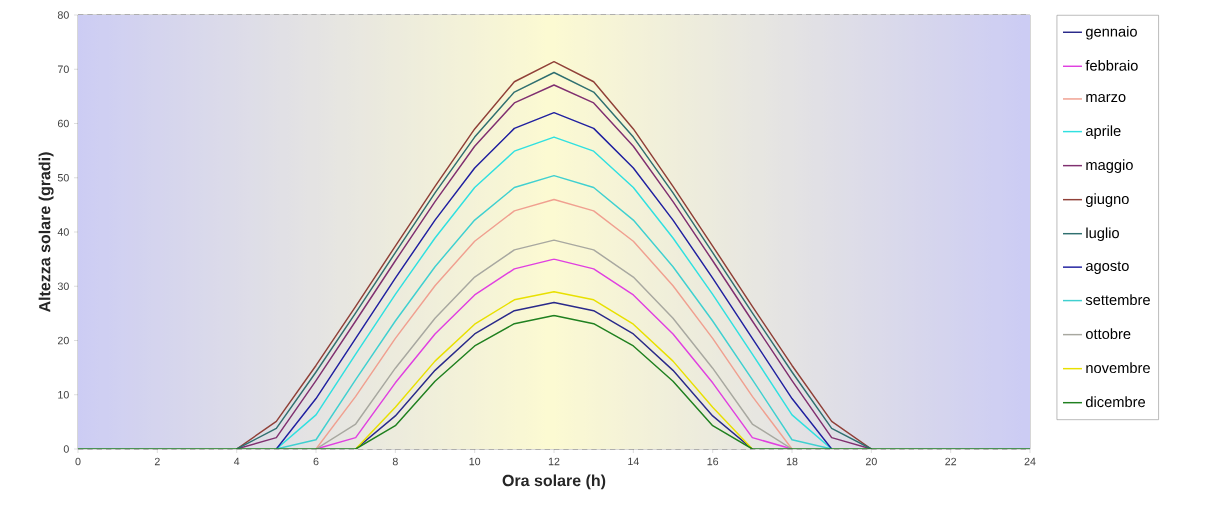  I want to click on x-tick-label: 18, so click(792, 461).